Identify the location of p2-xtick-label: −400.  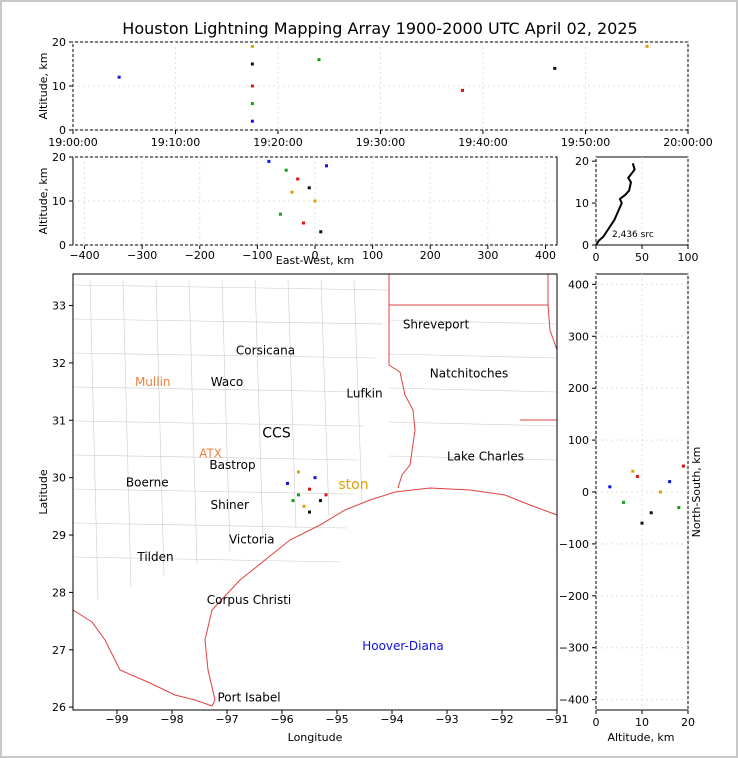
(84, 255).